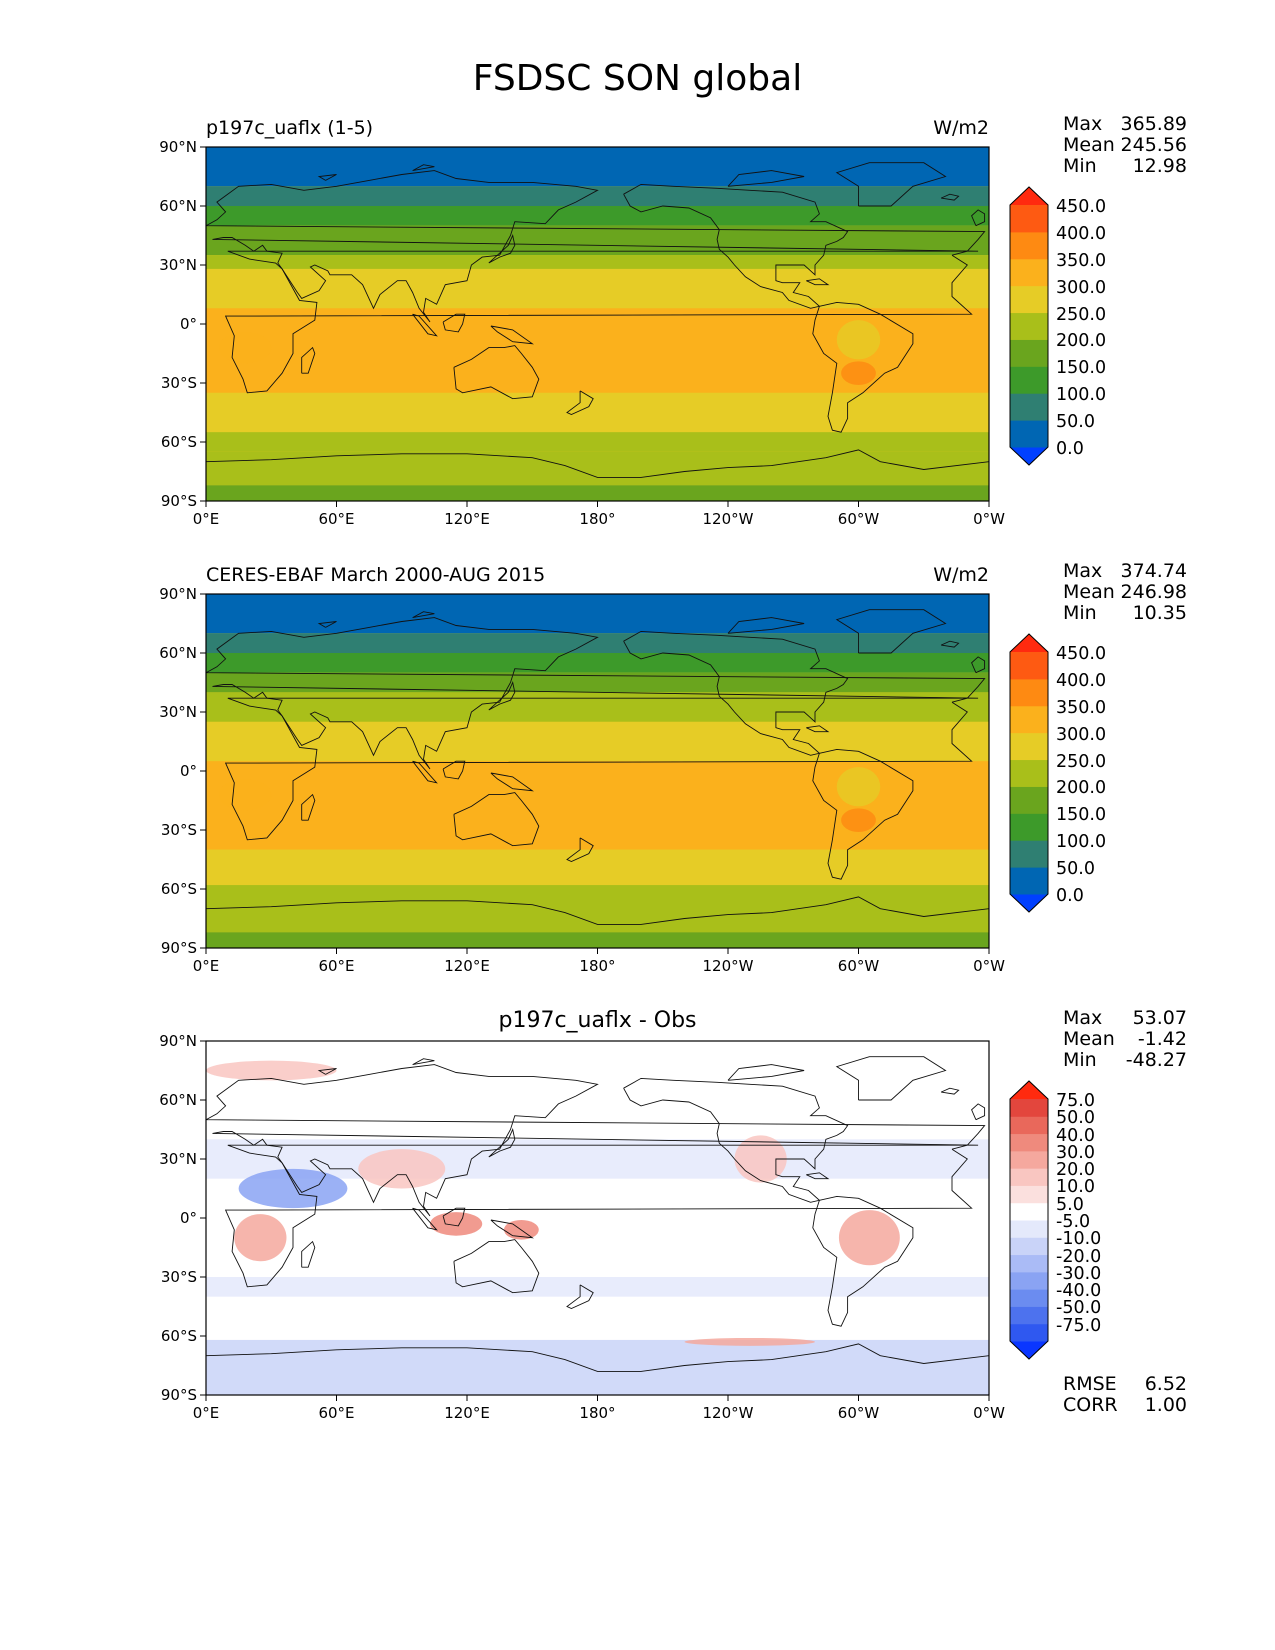  Describe the element at coordinates (1081, 207) in the screenshot. I see `colorbar-label: 450.0` at that location.